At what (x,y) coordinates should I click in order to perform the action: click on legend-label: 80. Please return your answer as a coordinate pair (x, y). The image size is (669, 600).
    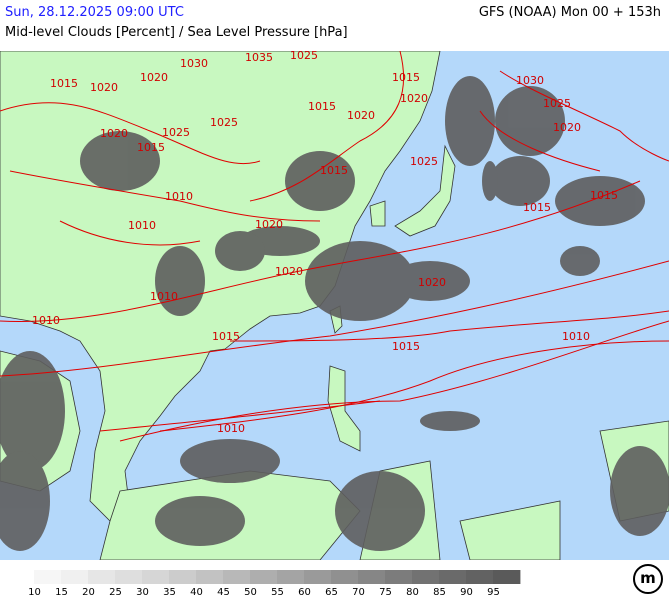
    Looking at the image, I should click on (412, 592).